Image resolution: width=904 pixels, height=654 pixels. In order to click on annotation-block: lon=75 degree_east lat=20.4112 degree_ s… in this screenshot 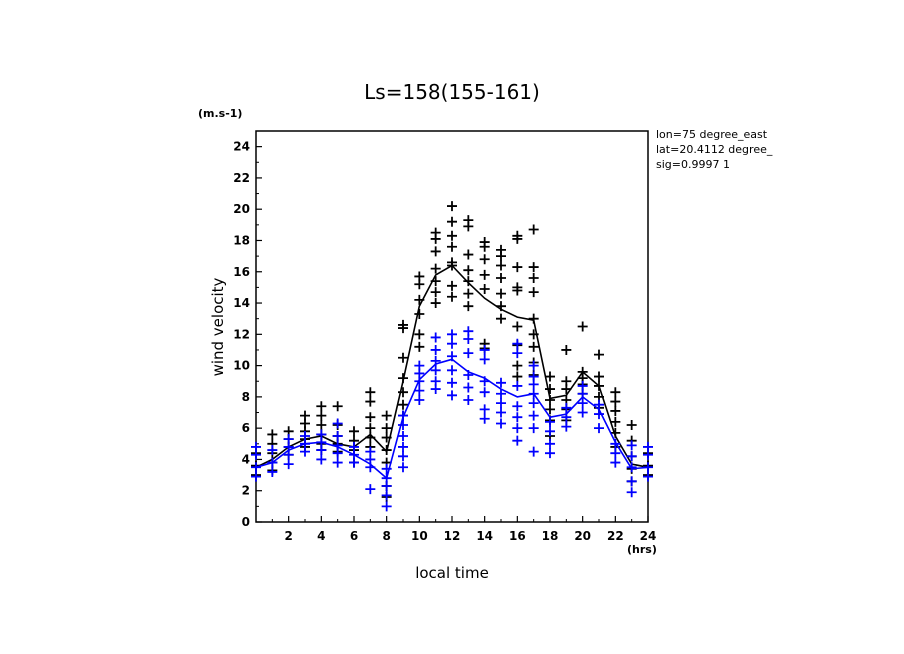, I will do `click(714, 149)`.